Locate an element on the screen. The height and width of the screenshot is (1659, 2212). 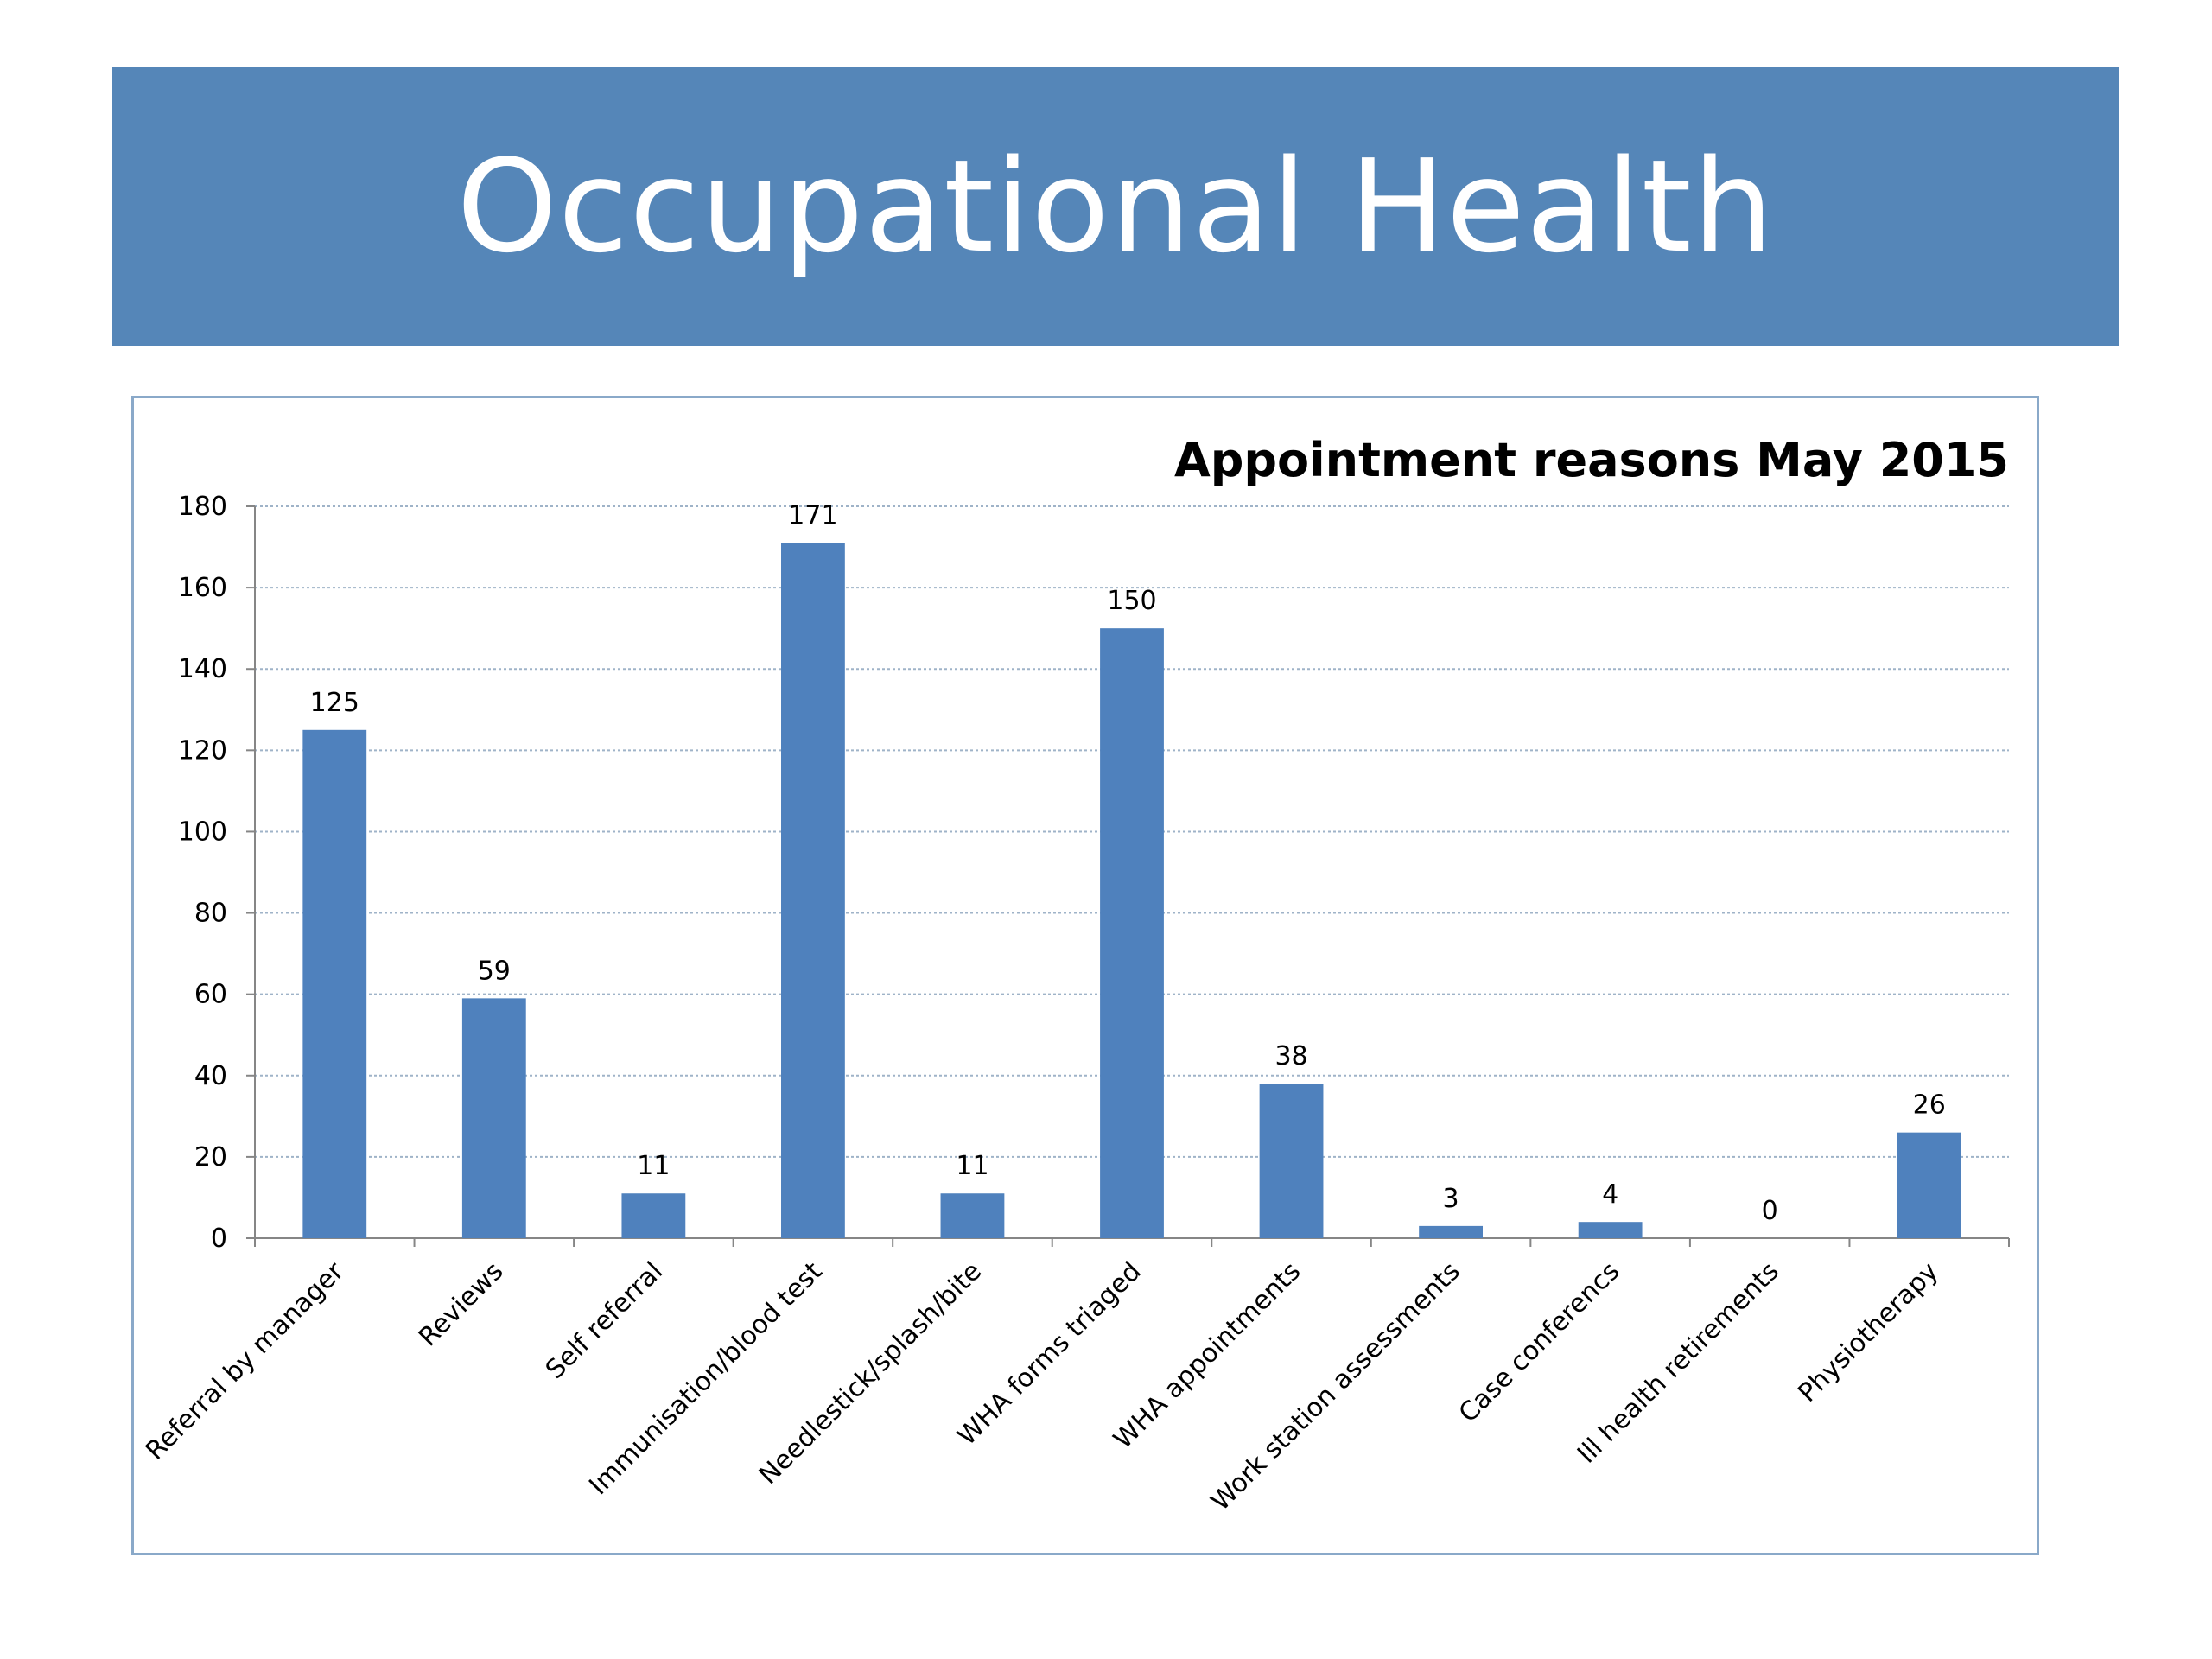
category-label: Case conferencs is located at coordinates (1539, 1342).